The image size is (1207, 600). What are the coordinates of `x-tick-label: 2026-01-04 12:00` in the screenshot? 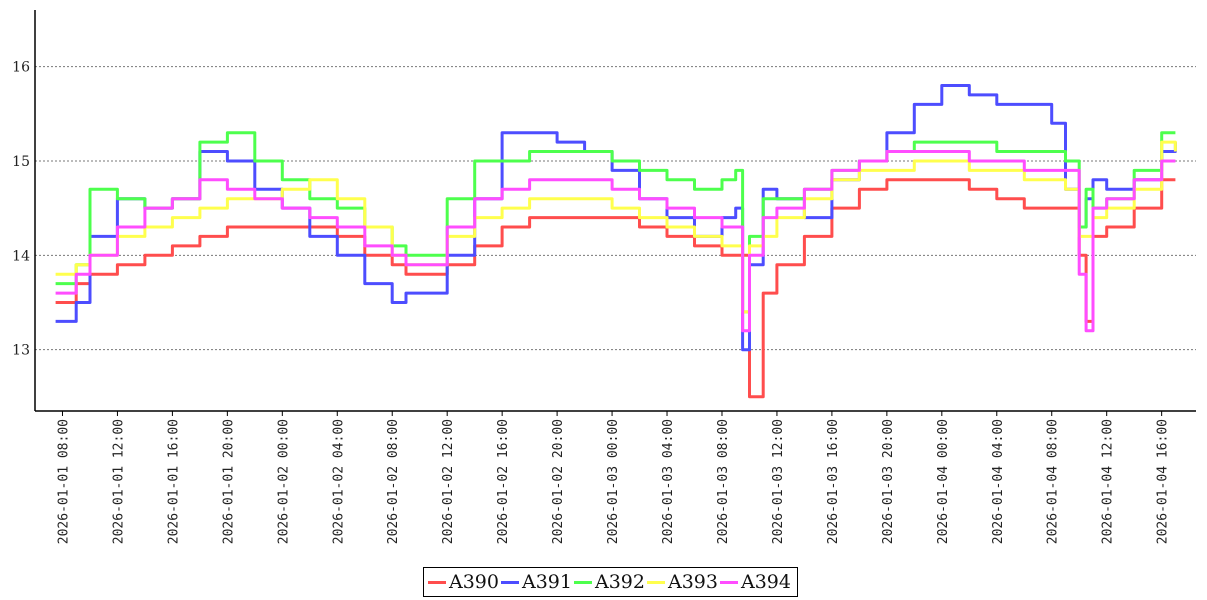 It's located at (1108, 481).